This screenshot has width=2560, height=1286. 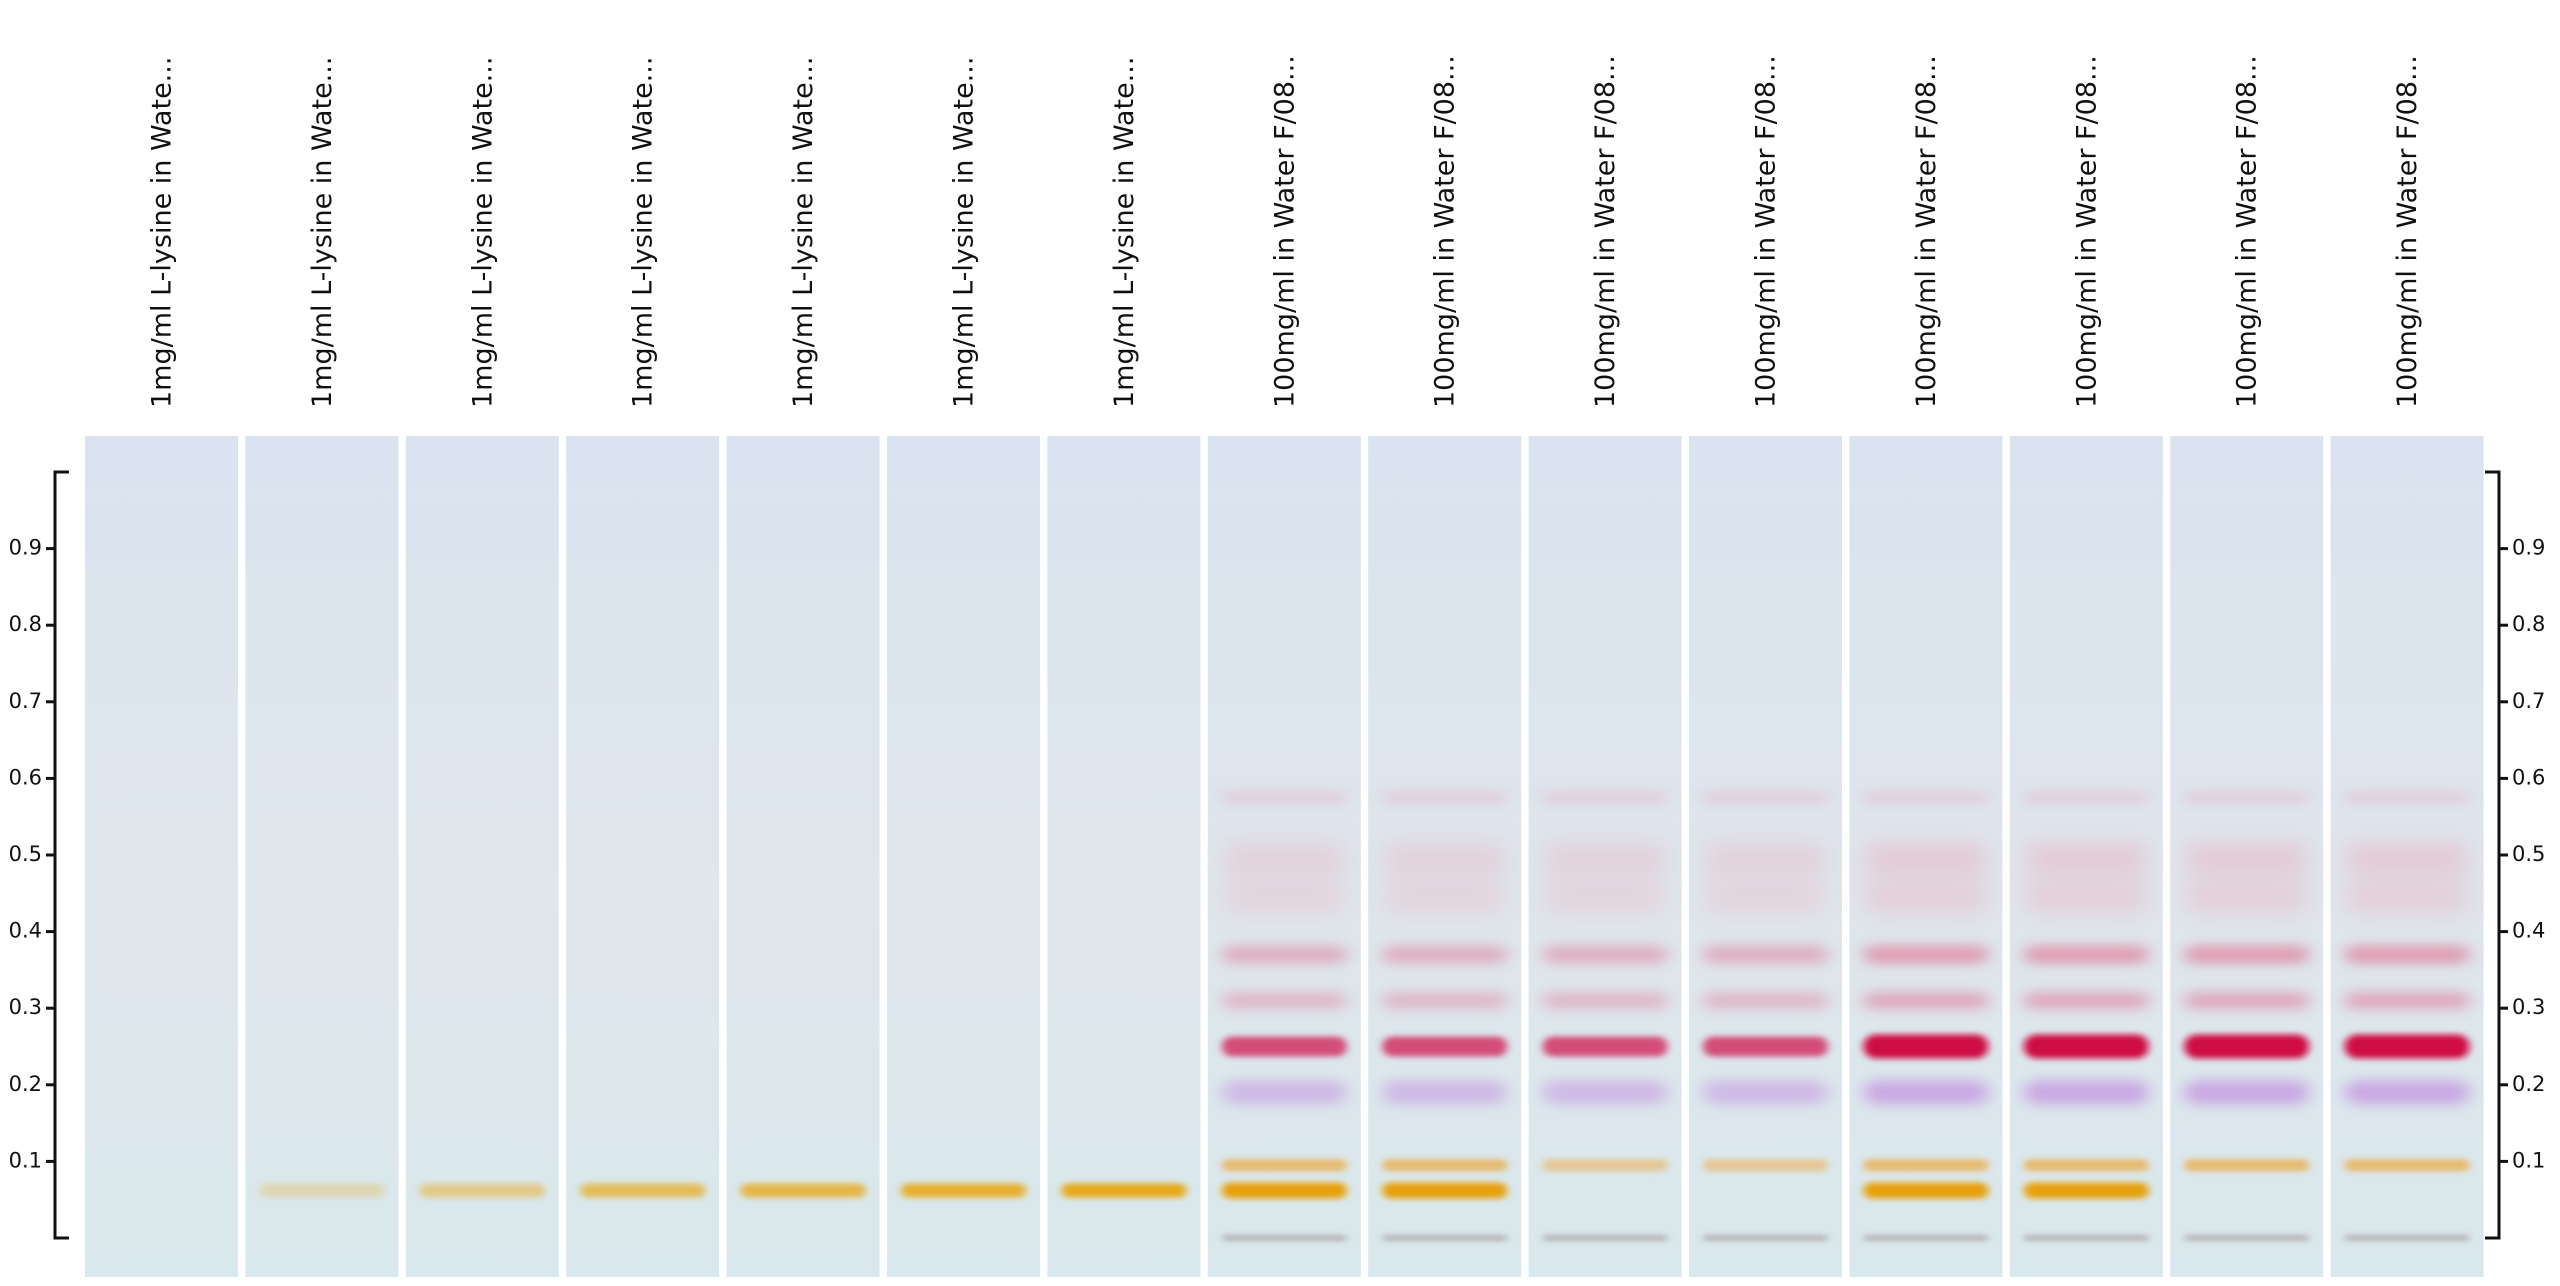 What do you see at coordinates (2528, 777) in the screenshot?
I see `tick-label: 0.6` at bounding box center [2528, 777].